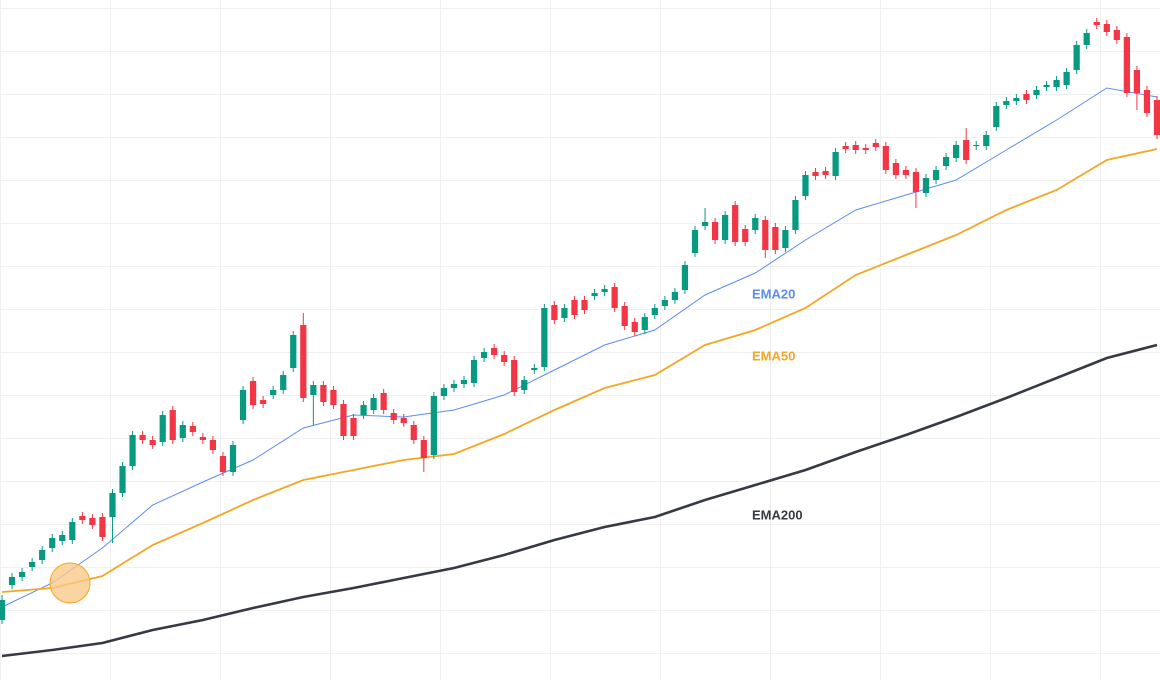  Describe the element at coordinates (777, 514) in the screenshot. I see `ema-label: EMA200` at that location.